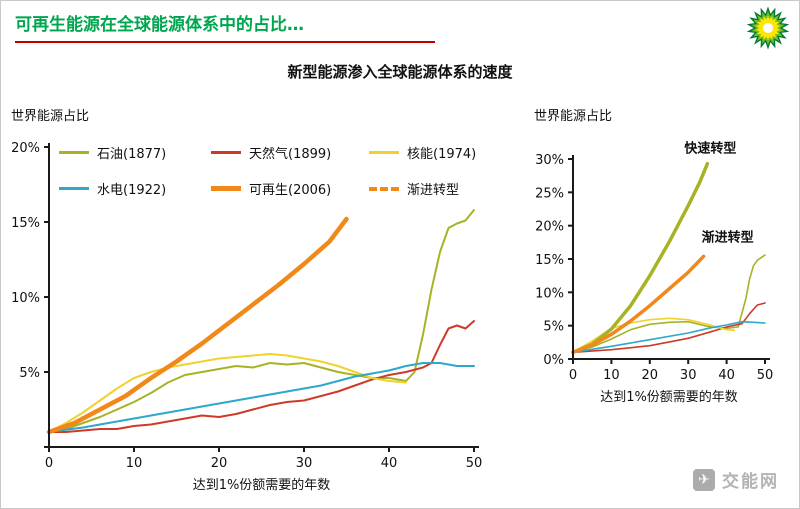  I want to click on legend-item: 石油(1877), so click(135, 152).